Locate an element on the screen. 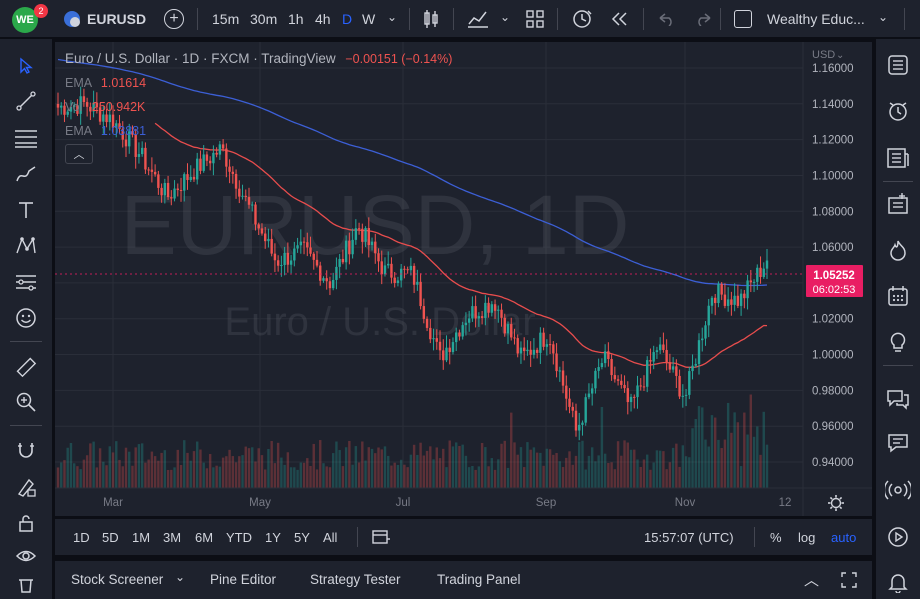 This screenshot has width=920, height=599. redo-icon is located at coordinates (703, 19).